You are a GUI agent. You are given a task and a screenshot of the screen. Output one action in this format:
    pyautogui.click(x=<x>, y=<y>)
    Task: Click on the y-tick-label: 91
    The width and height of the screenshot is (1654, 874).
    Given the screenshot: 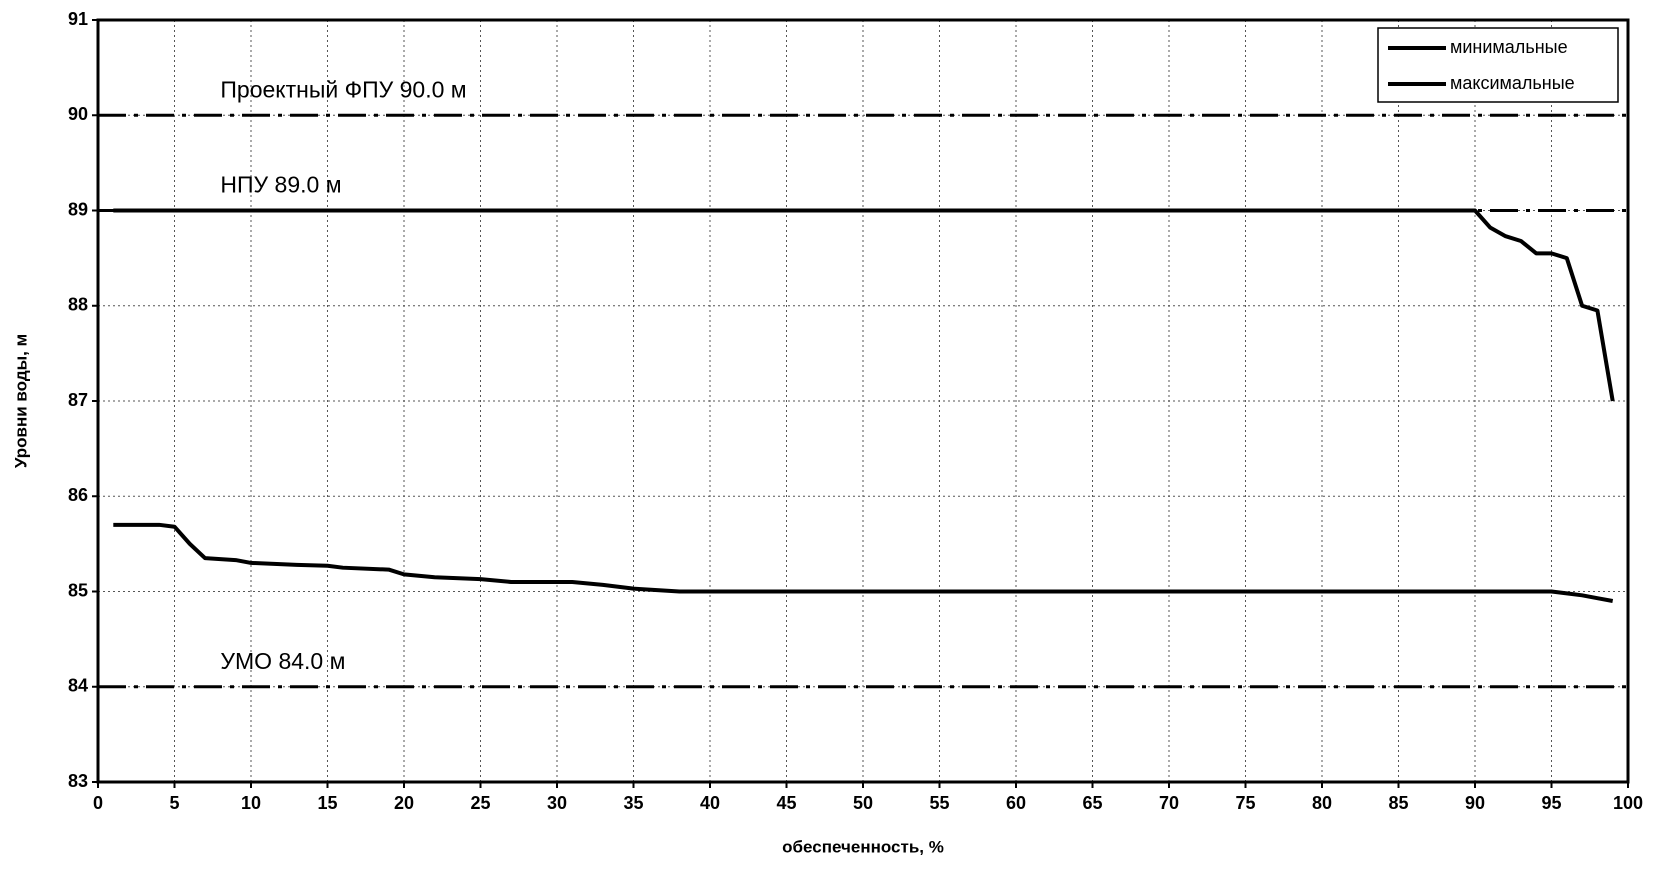 What is the action you would take?
    pyautogui.click(x=78, y=19)
    